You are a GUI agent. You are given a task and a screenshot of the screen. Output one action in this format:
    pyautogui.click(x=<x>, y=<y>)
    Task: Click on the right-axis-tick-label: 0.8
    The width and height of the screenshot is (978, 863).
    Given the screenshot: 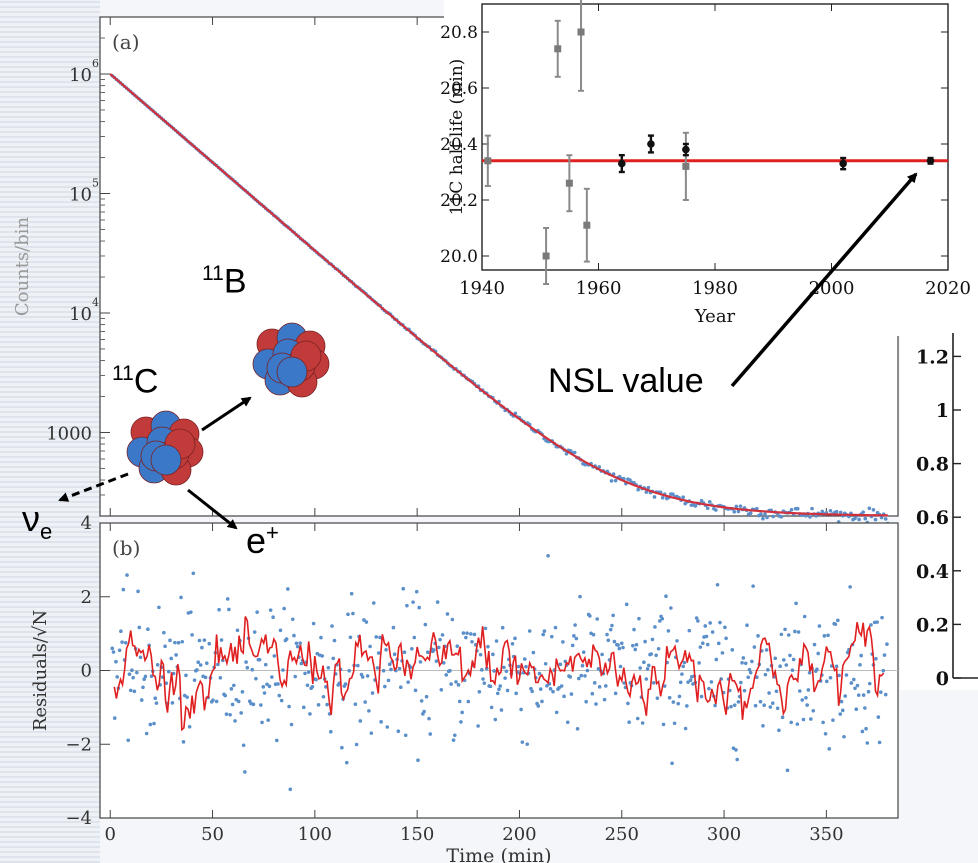 What is the action you would take?
    pyautogui.click(x=932, y=465)
    